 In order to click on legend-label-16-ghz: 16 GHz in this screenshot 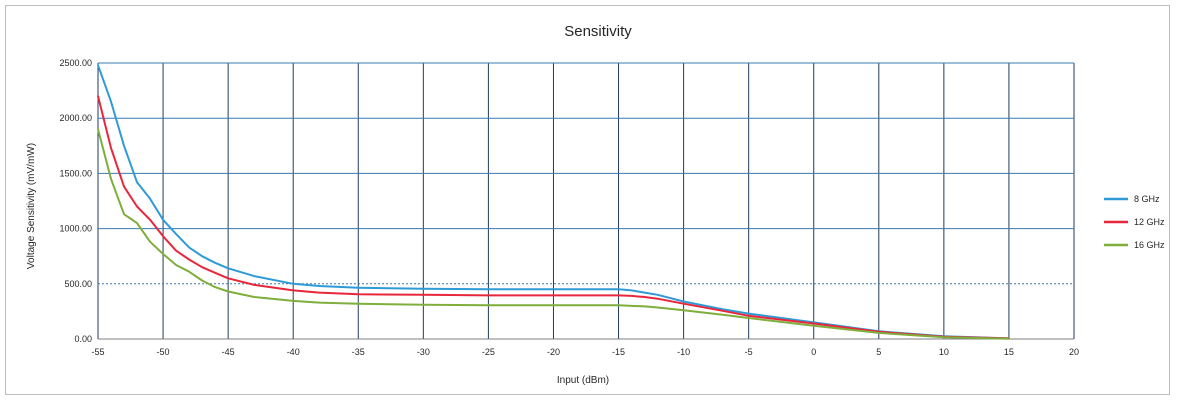, I will do `click(1149, 245)`.